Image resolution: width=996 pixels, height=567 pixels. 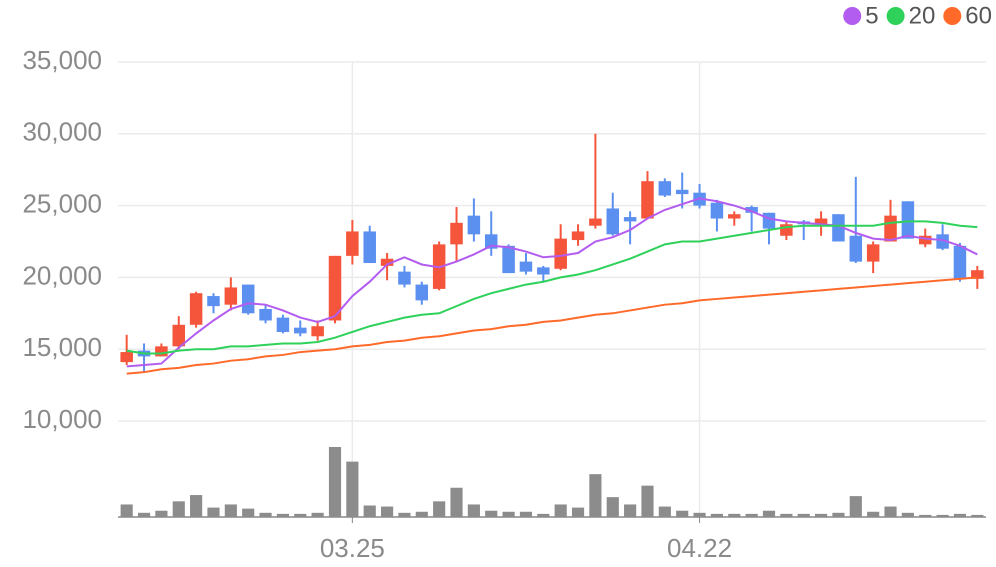 What do you see at coordinates (62, 203) in the screenshot?
I see `y-tick-label: 25,000` at bounding box center [62, 203].